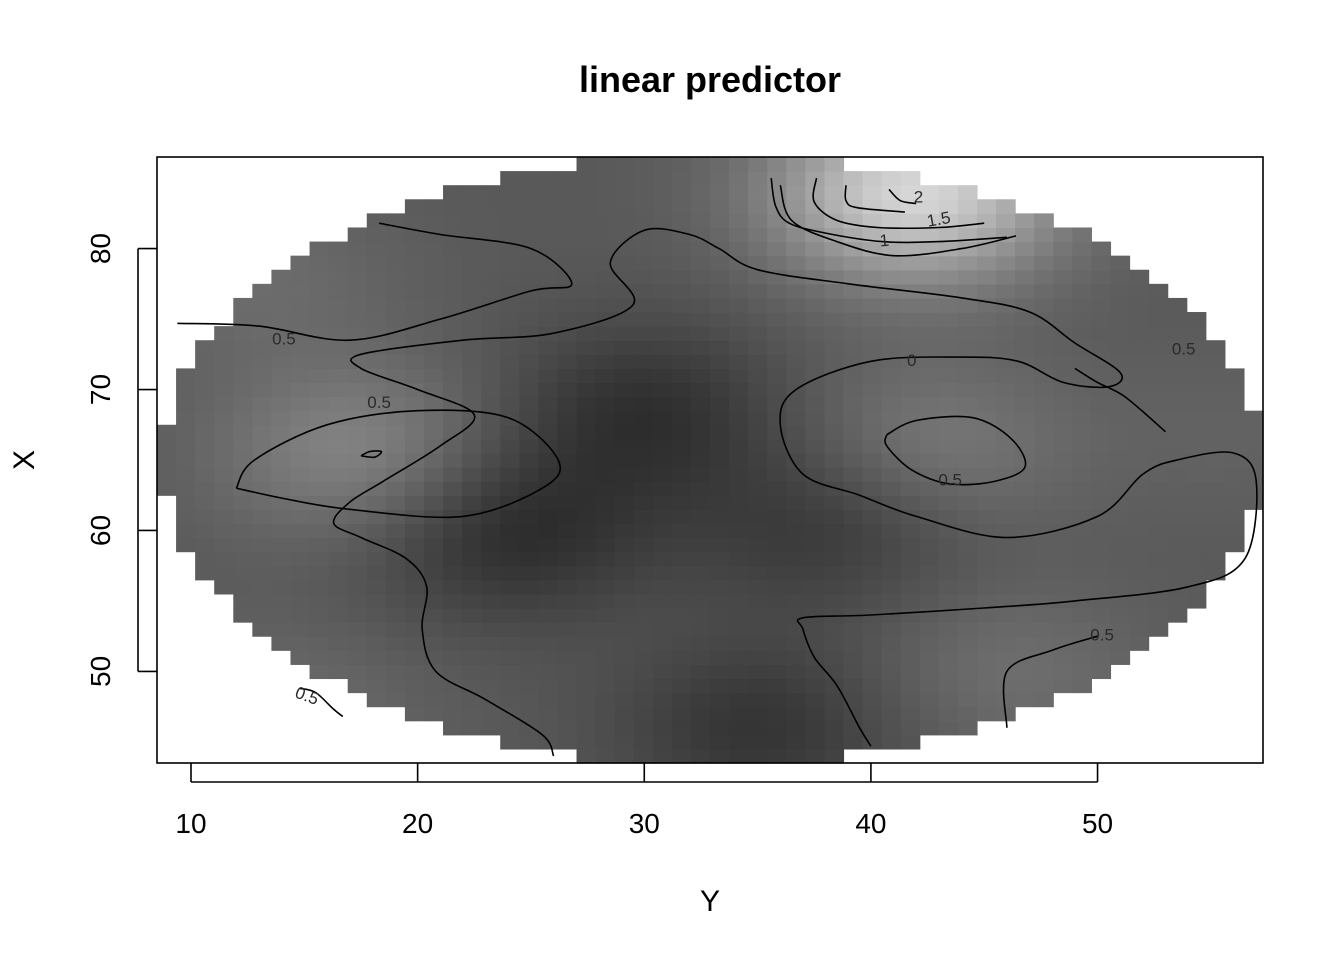  Describe the element at coordinates (938, 219) in the screenshot. I see `contour-label: 1.5` at that location.